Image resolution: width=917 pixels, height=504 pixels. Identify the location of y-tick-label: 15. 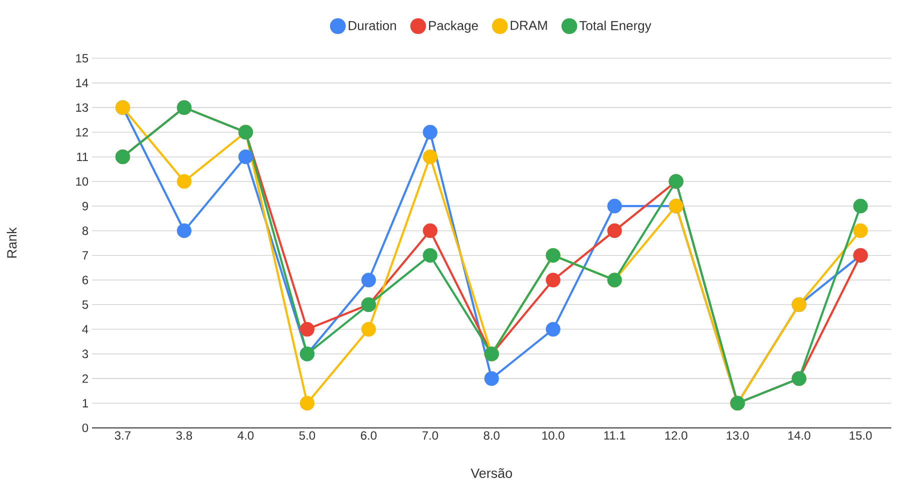
(82, 58).